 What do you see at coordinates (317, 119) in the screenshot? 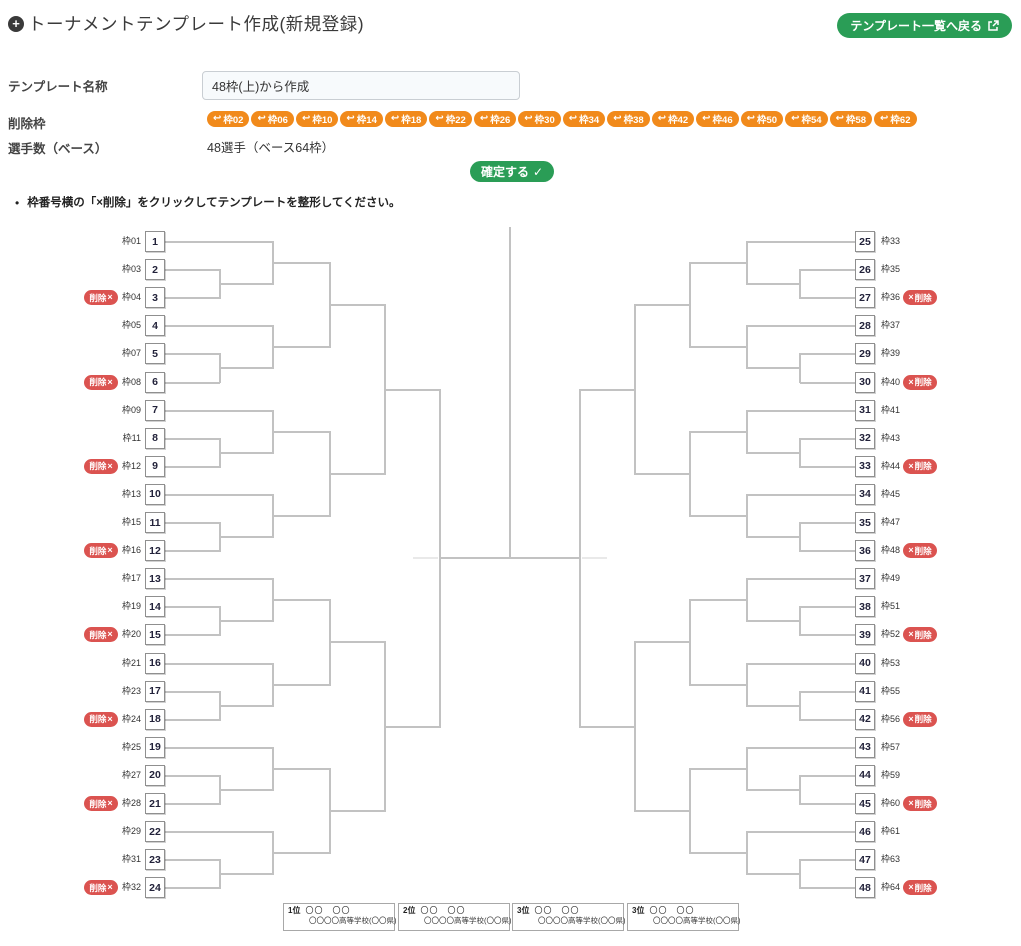
I see `restore-slot-button: ↩ 枠10` at bounding box center [317, 119].